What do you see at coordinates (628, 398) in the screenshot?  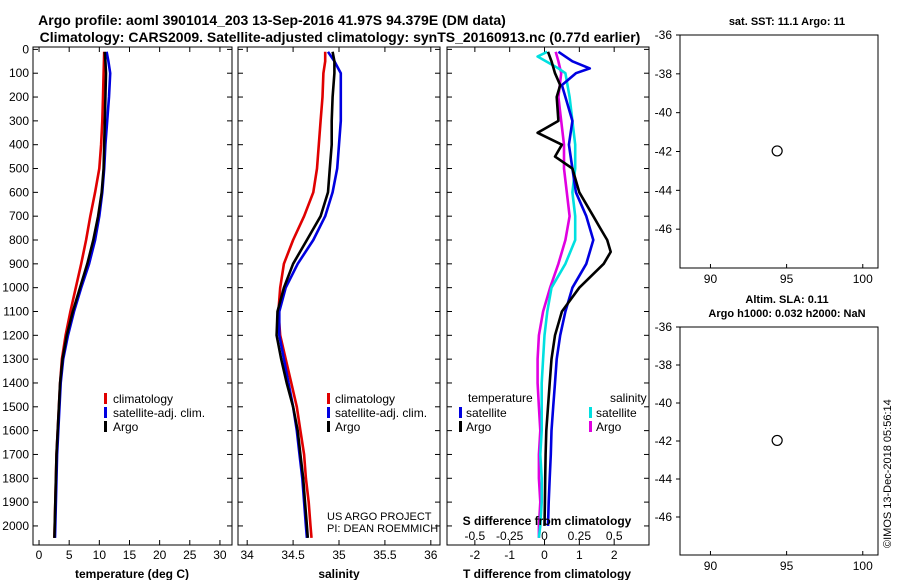 I see `legend-title-right: salinity` at bounding box center [628, 398].